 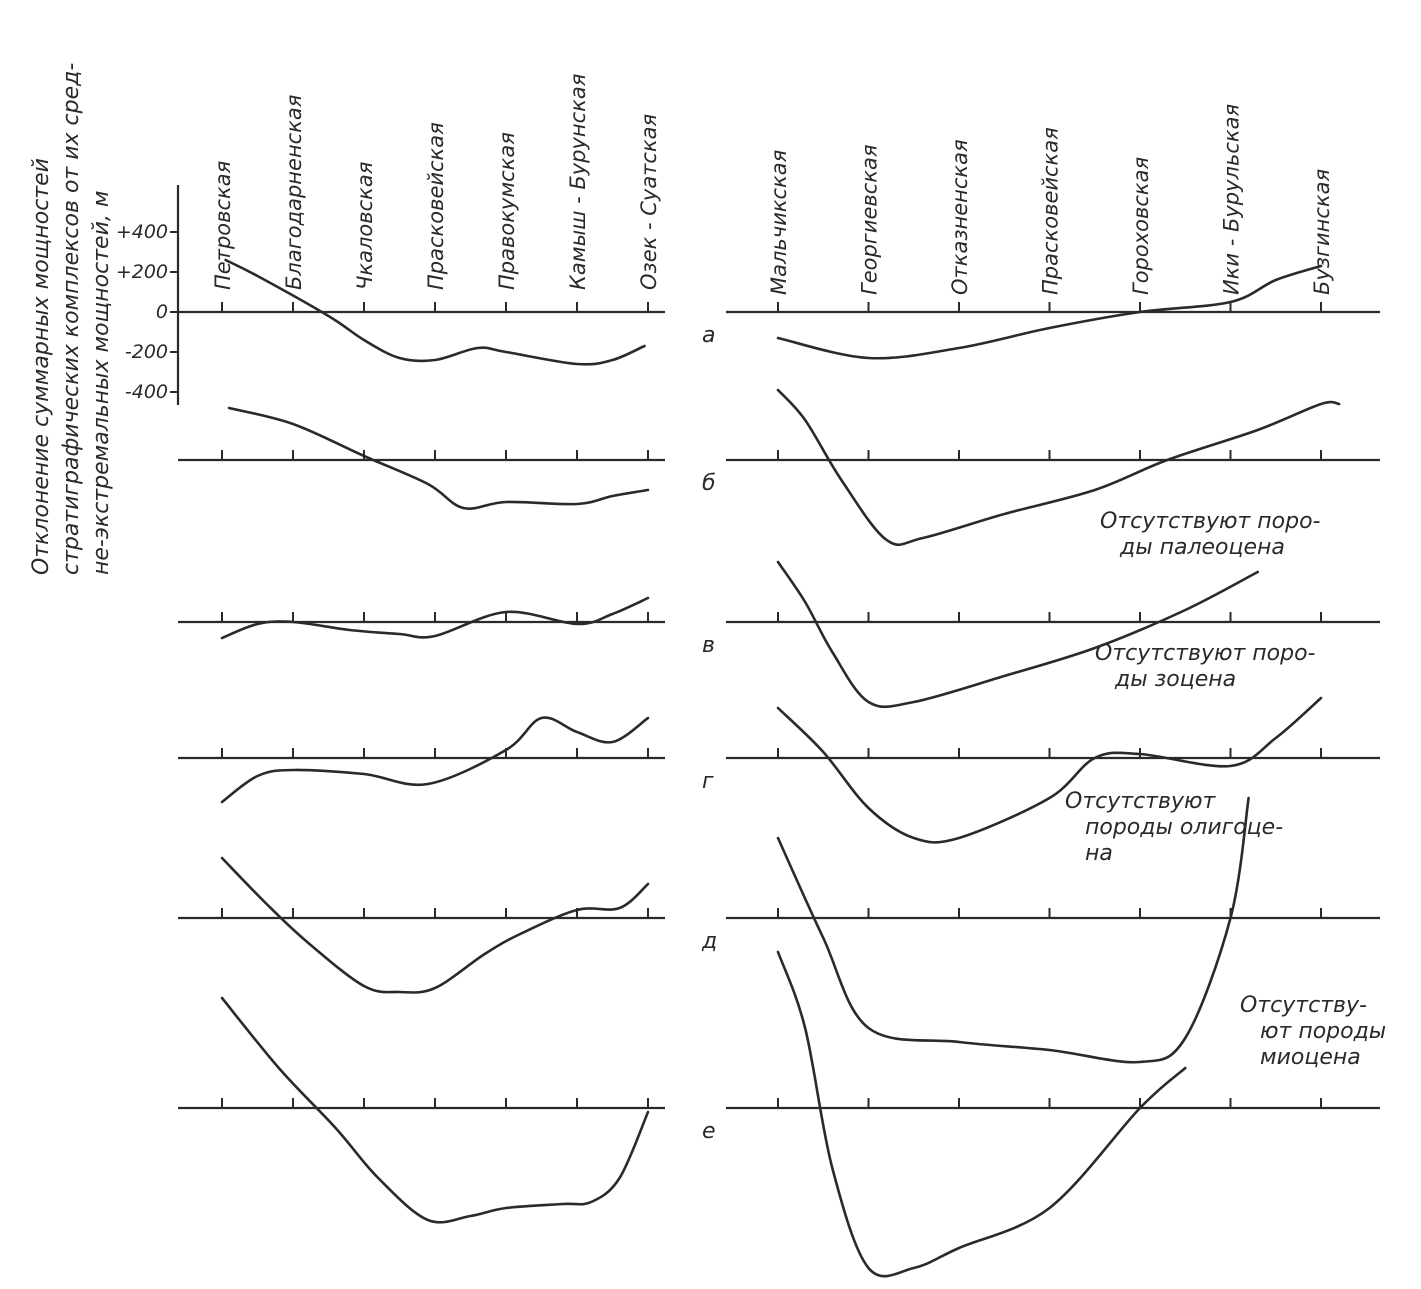 I want to click on panel-letter: г, so click(x=708, y=781).